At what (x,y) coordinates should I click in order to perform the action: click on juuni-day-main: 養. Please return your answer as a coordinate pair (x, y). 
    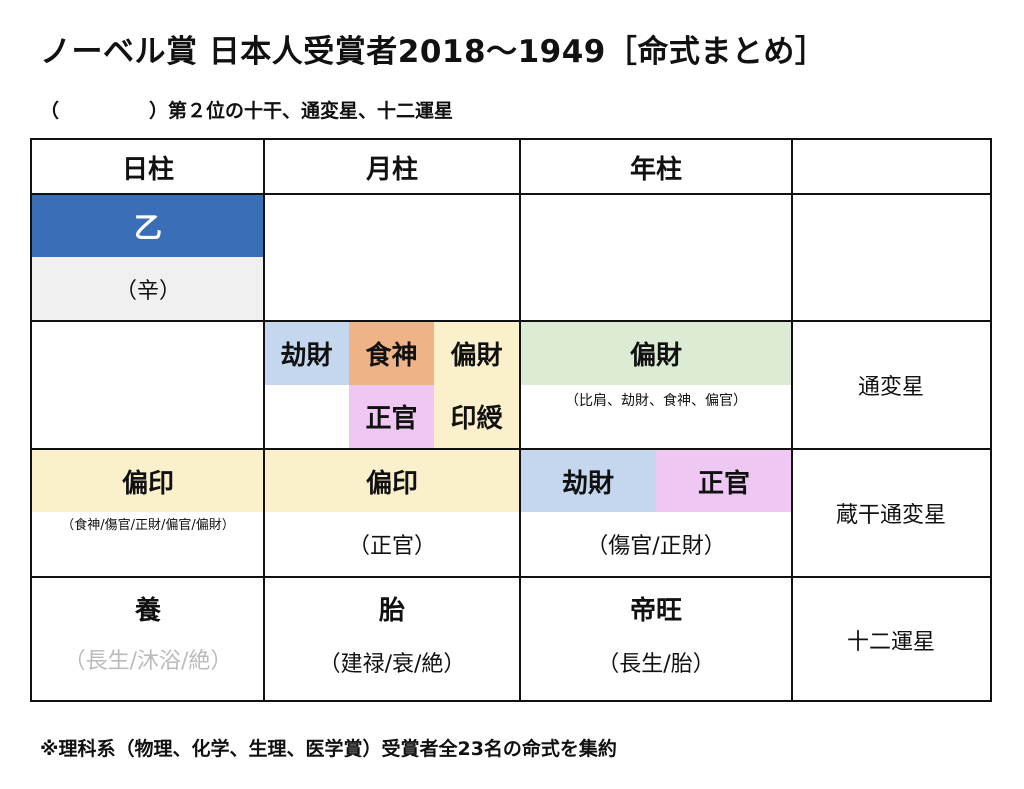
    Looking at the image, I should click on (147, 610).